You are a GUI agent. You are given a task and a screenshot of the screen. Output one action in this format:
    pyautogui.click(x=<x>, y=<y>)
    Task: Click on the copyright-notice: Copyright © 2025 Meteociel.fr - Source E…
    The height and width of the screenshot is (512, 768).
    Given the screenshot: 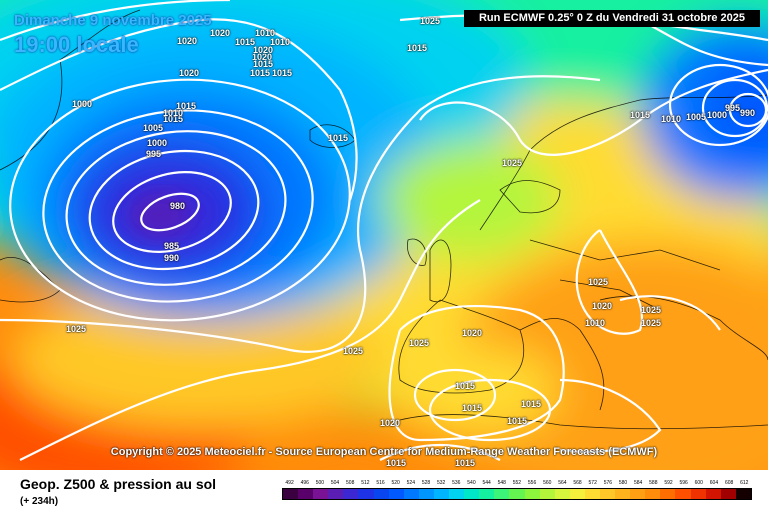 What is the action you would take?
    pyautogui.click(x=384, y=452)
    